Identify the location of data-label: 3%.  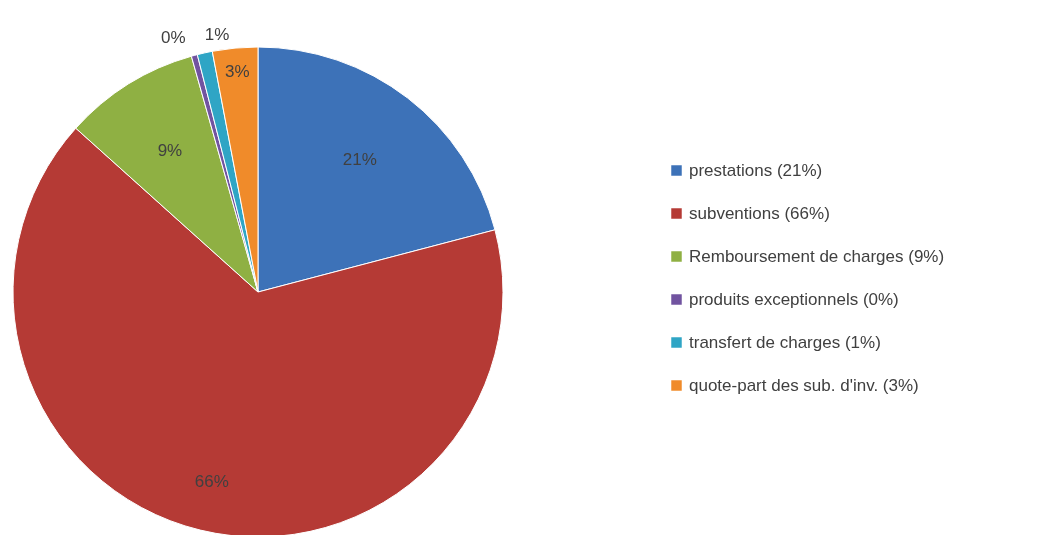
(237, 72).